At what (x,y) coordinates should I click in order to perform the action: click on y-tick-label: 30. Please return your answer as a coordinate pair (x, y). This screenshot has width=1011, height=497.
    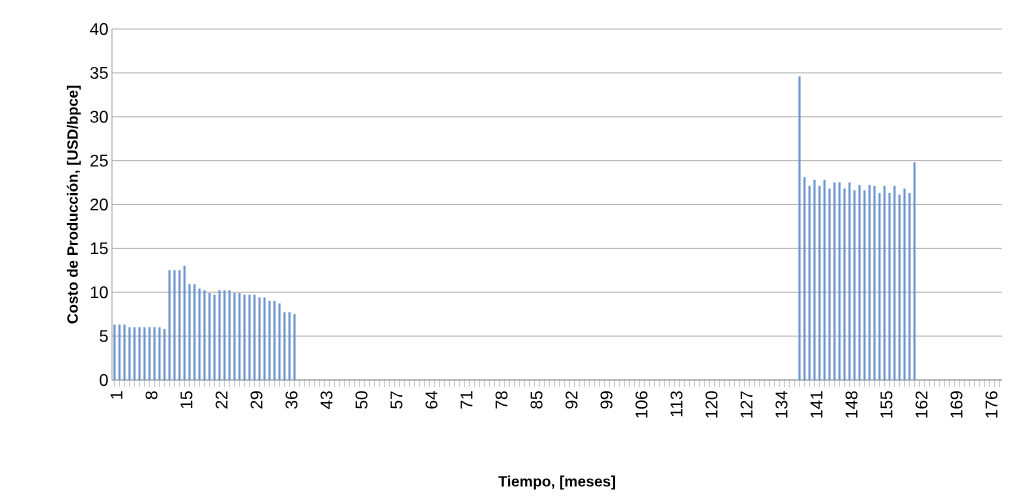
    Looking at the image, I should click on (99, 116).